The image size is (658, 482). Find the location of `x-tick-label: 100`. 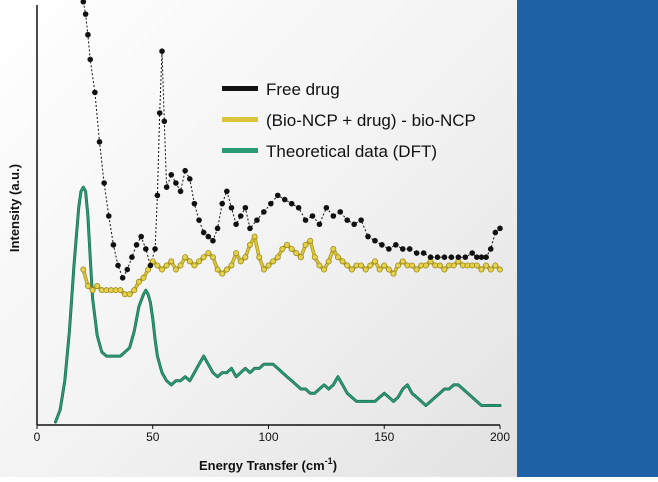

x-tick-label: 100 is located at coordinates (268, 437).